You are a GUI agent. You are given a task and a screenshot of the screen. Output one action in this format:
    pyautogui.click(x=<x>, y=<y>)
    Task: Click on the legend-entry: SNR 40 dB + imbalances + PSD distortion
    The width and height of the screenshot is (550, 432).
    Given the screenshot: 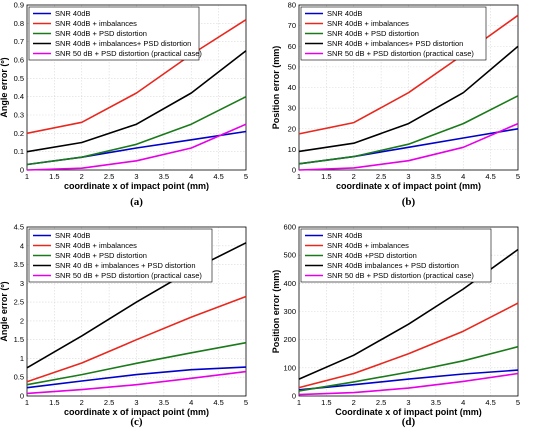 What is the action you would take?
    pyautogui.click(x=125, y=265)
    